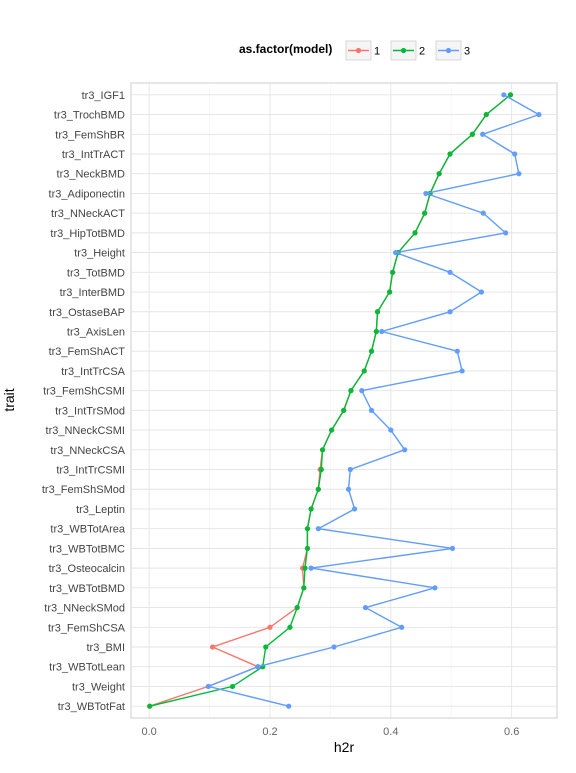 This screenshot has height=773, width=576. I want to click on y-tick-label: tr3_FemShACT, so click(87, 352).